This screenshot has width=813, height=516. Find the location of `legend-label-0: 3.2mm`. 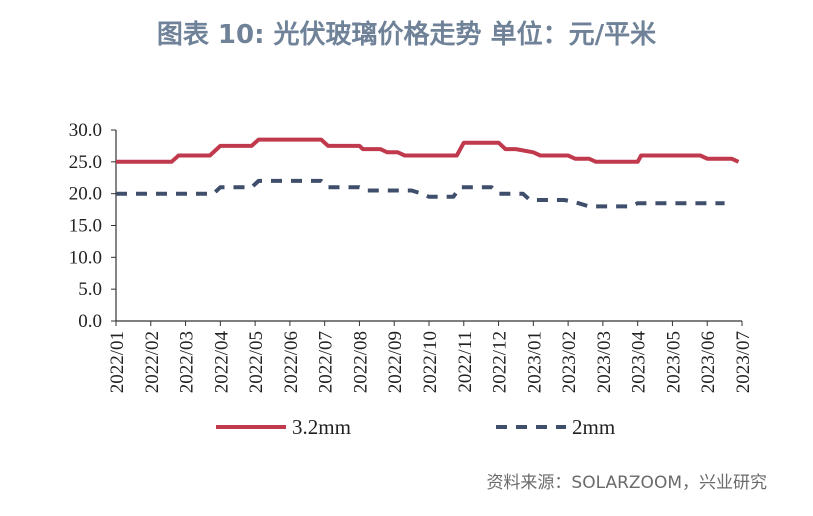

legend-label-0: 3.2mm is located at coordinates (321, 427).